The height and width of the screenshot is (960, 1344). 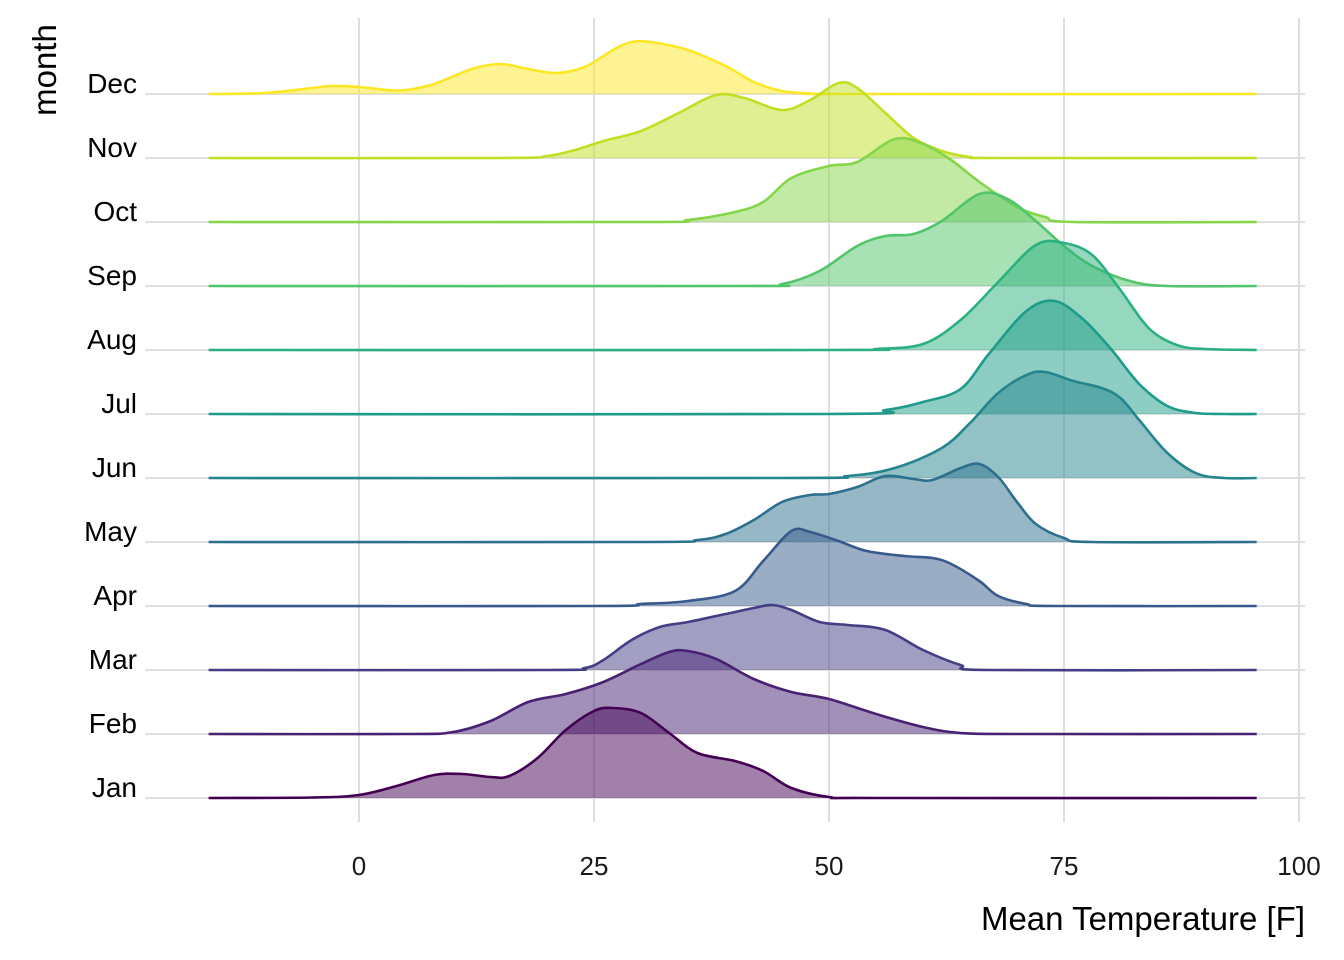 I want to click on ridge-line-jun, so click(x=732, y=425).